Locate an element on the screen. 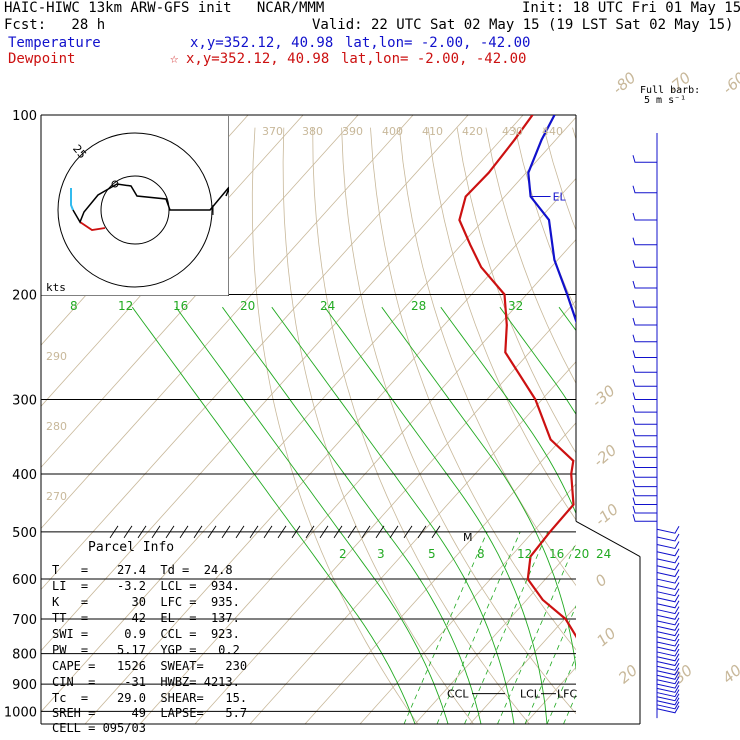  series-line-temperature is located at coordinates (551, 220).